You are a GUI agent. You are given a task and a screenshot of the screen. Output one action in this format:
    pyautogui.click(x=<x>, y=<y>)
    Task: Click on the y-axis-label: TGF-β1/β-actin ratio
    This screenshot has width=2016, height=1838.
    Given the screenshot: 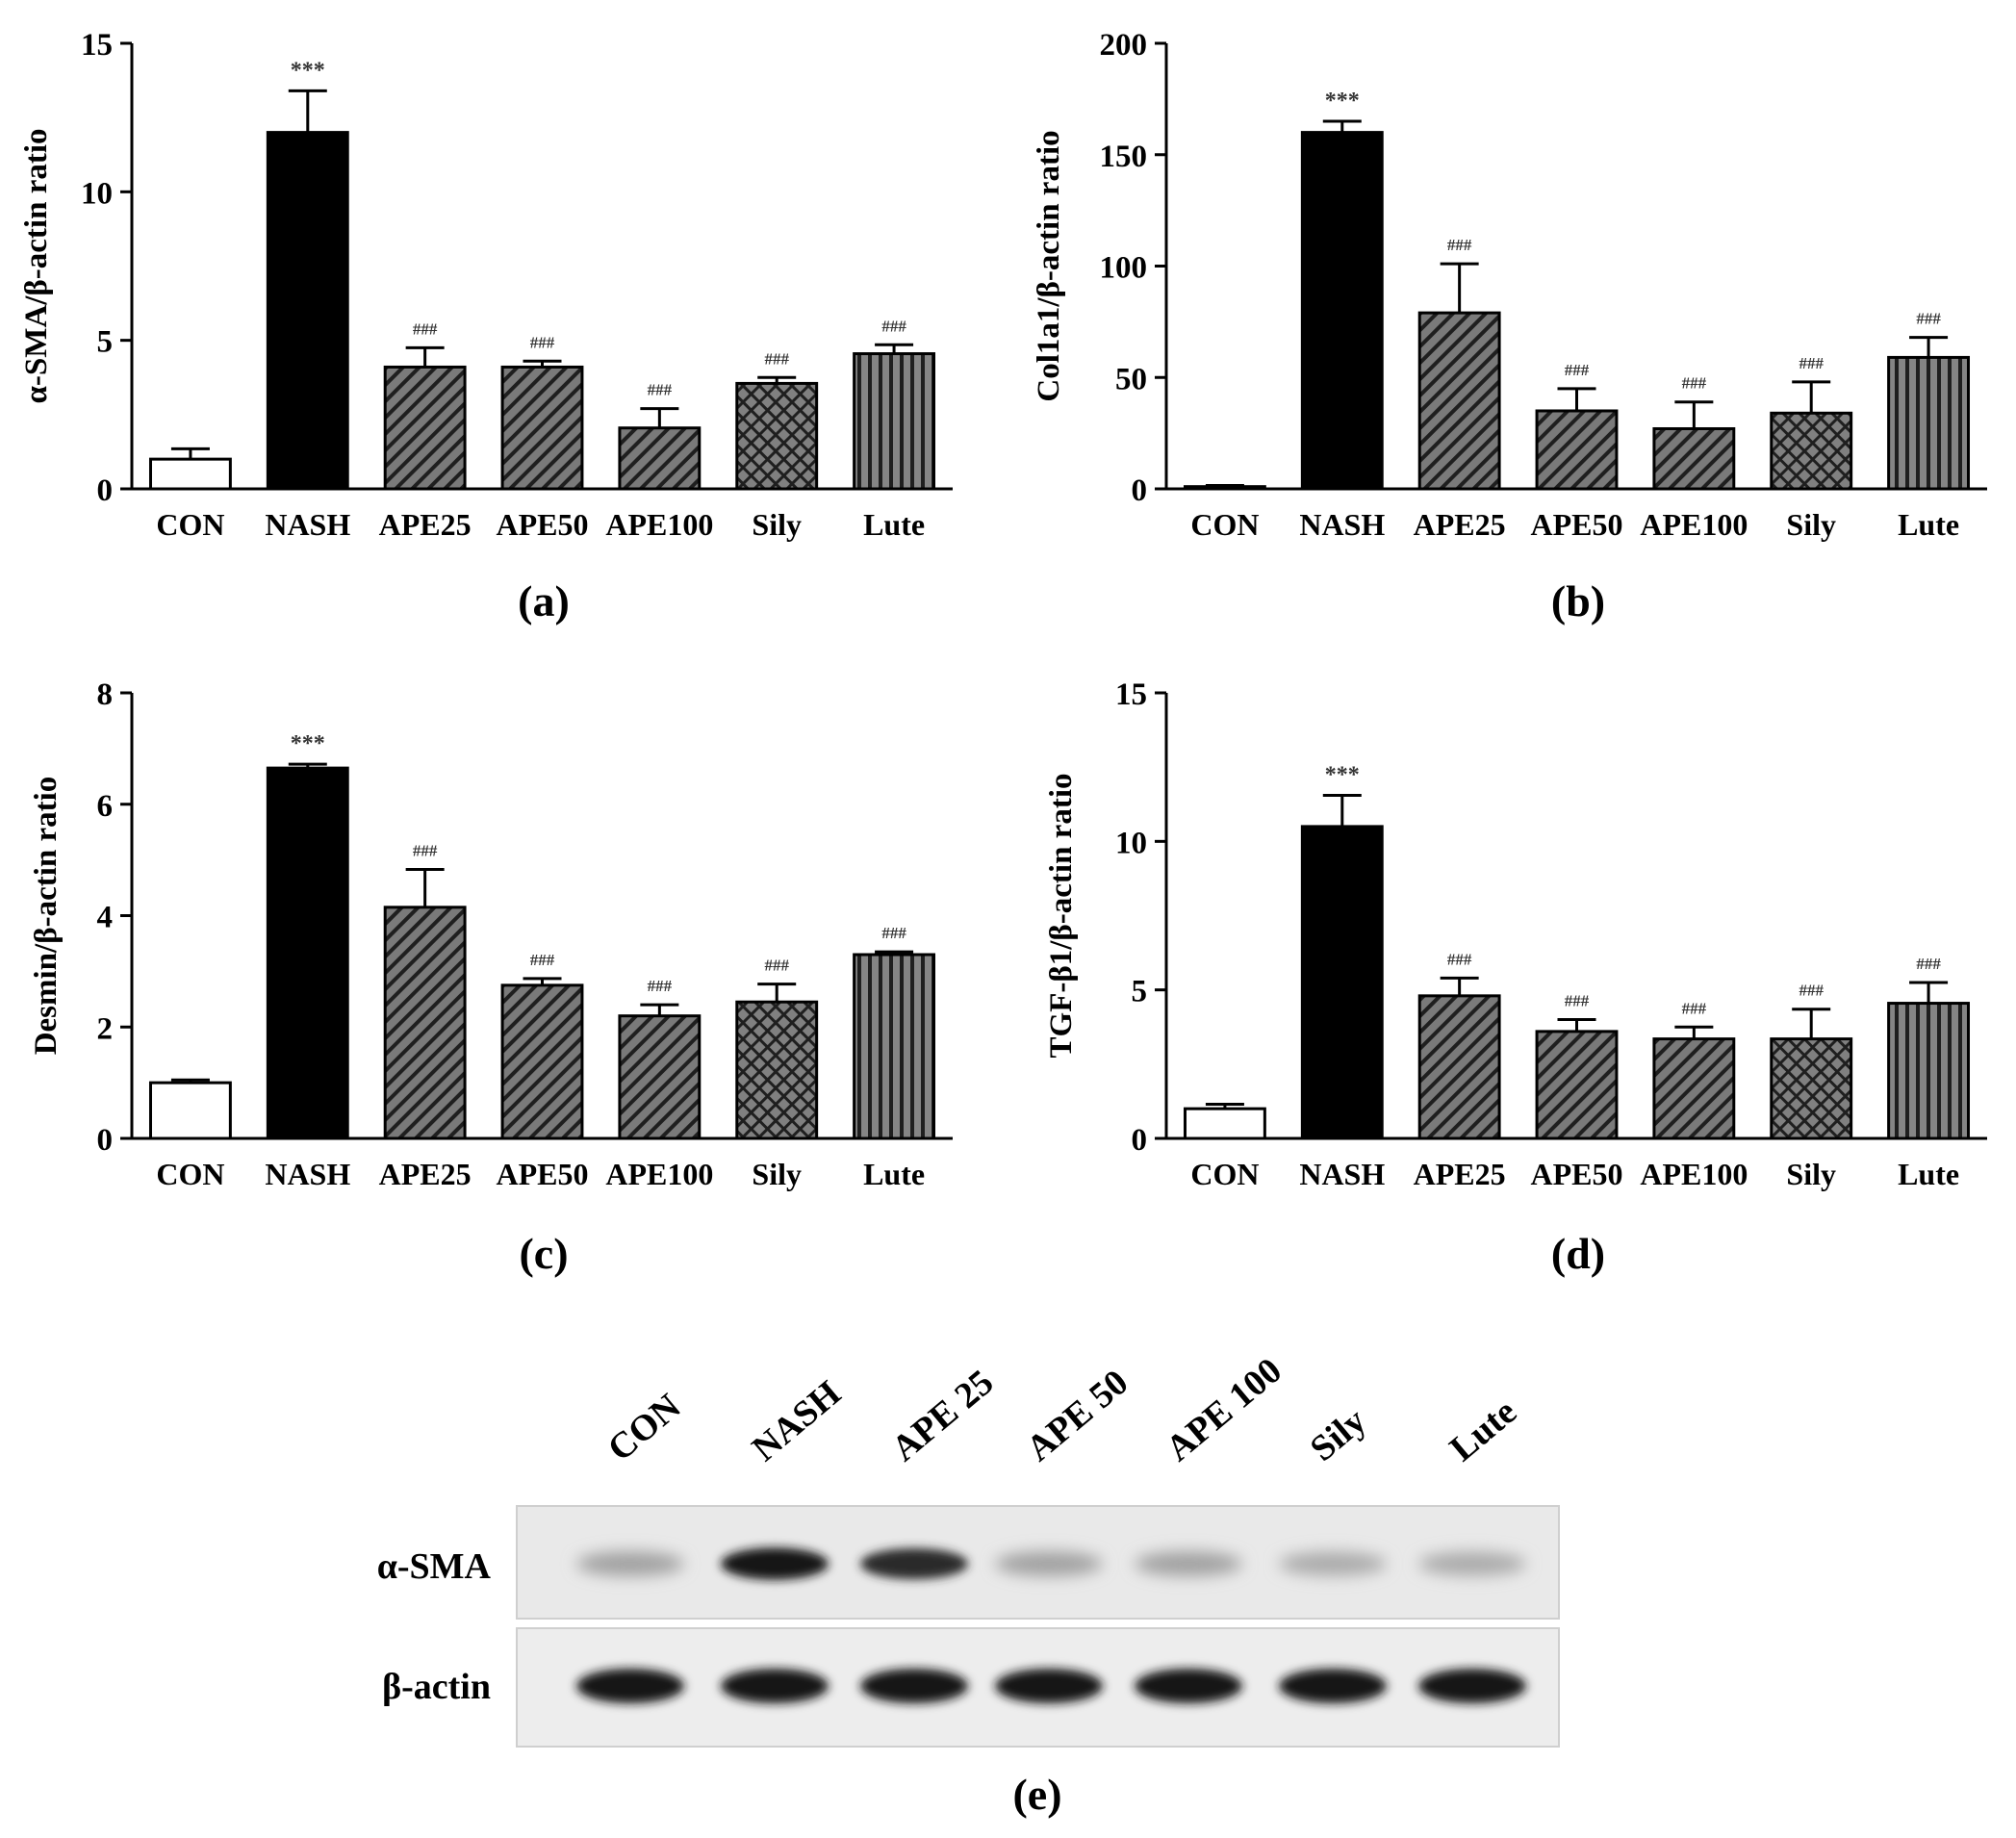 What is the action you would take?
    pyautogui.click(x=1061, y=916)
    